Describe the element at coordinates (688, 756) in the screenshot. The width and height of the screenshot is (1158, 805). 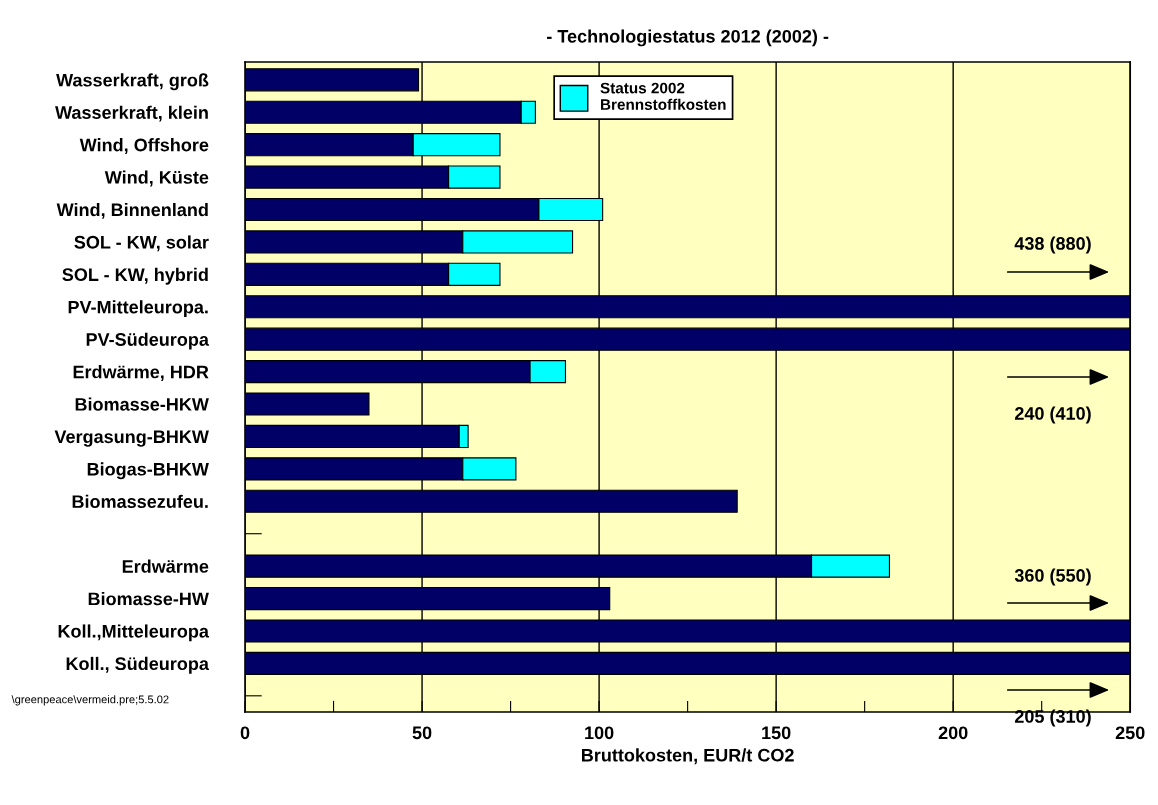
I see `x-axis-title: Bruttokosten, EUR/t CO2` at that location.